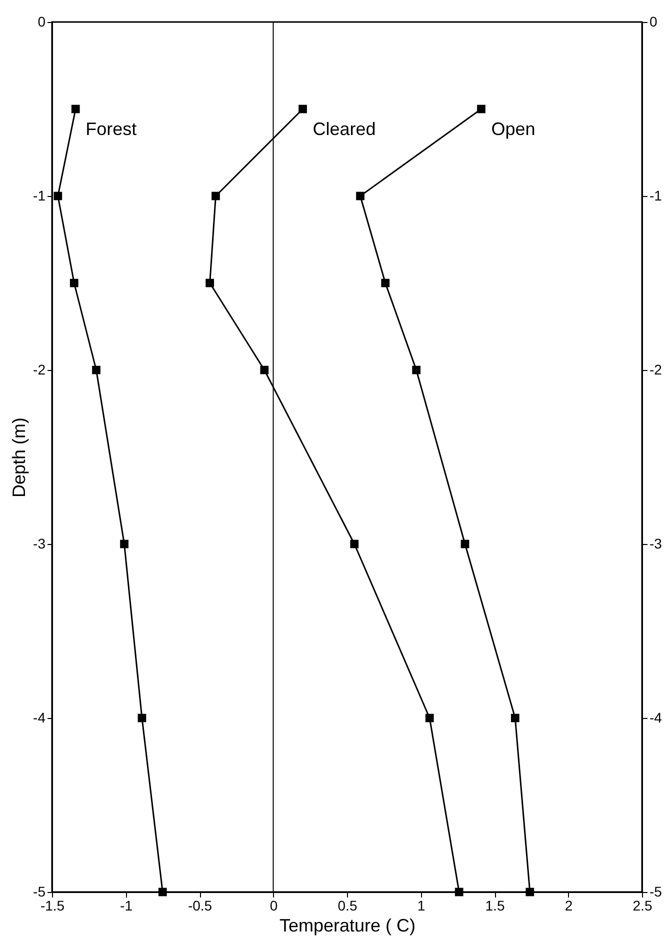 Image resolution: width=672 pixels, height=945 pixels. What do you see at coordinates (642, 906) in the screenshot?
I see `x-tick-label: 2.5` at bounding box center [642, 906].